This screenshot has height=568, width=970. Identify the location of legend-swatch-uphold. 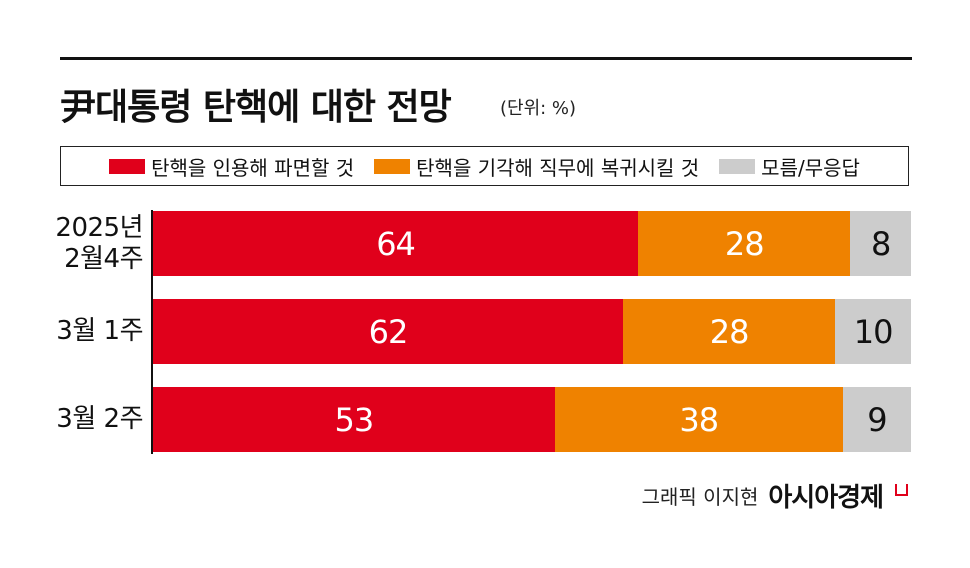
(127, 166).